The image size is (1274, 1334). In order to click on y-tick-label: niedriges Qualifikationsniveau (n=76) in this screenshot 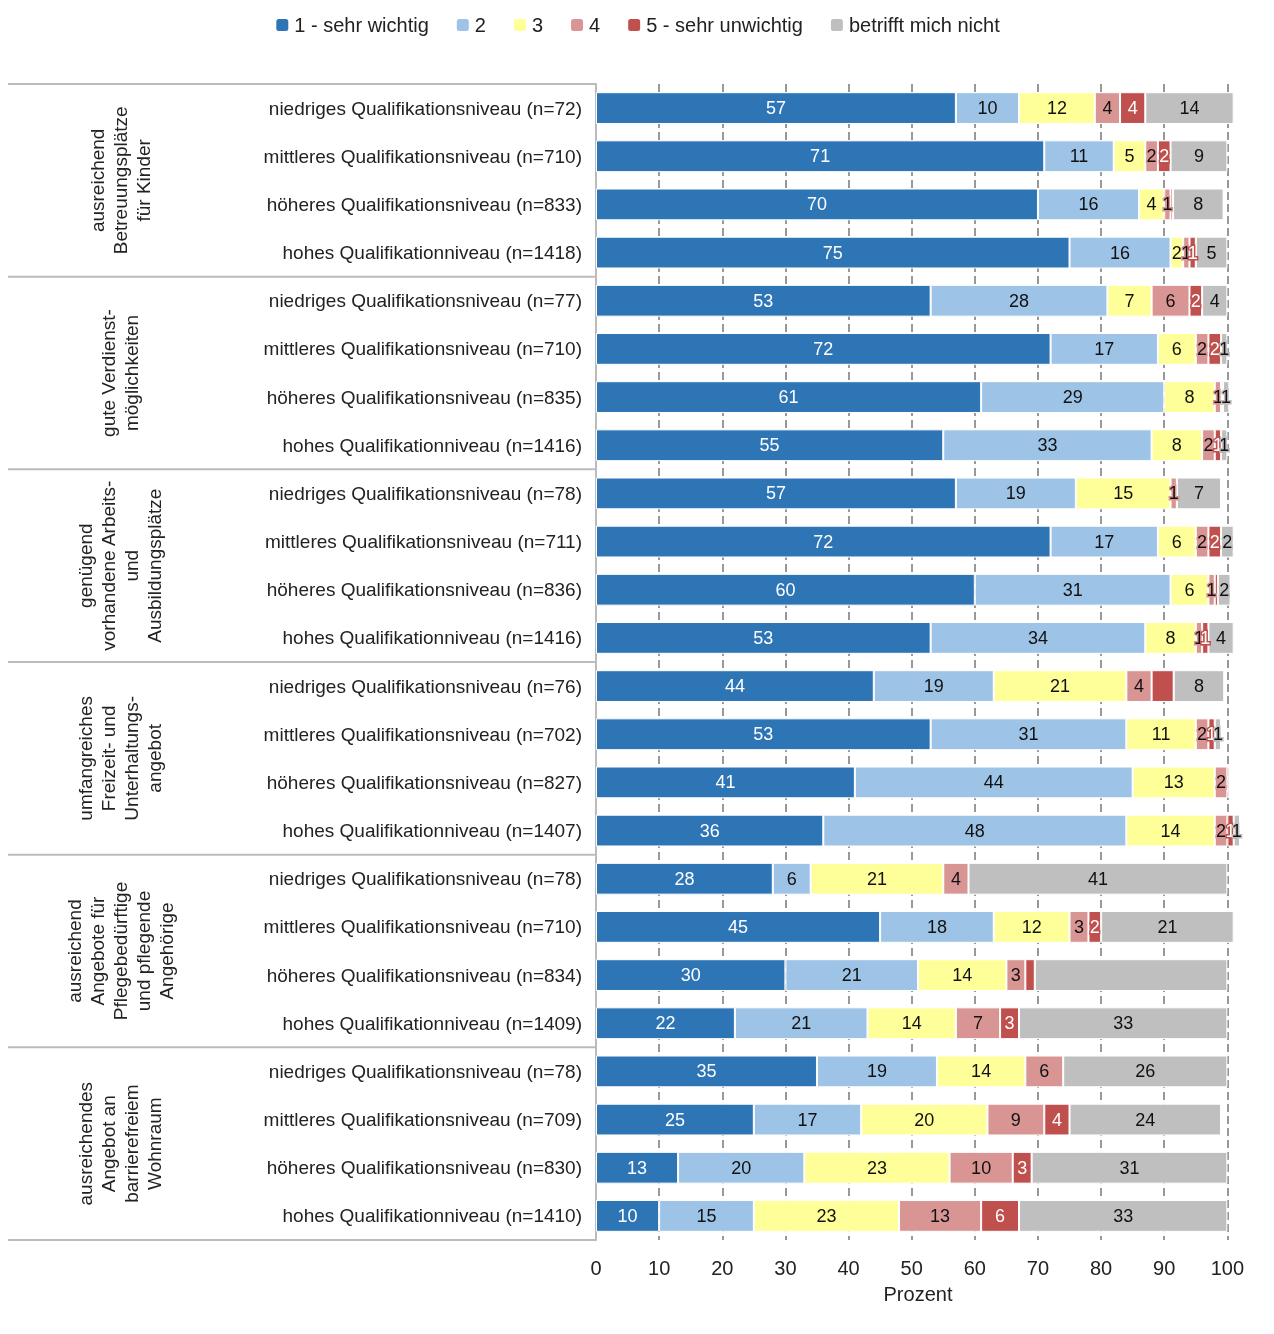, I will do `click(425, 686)`.